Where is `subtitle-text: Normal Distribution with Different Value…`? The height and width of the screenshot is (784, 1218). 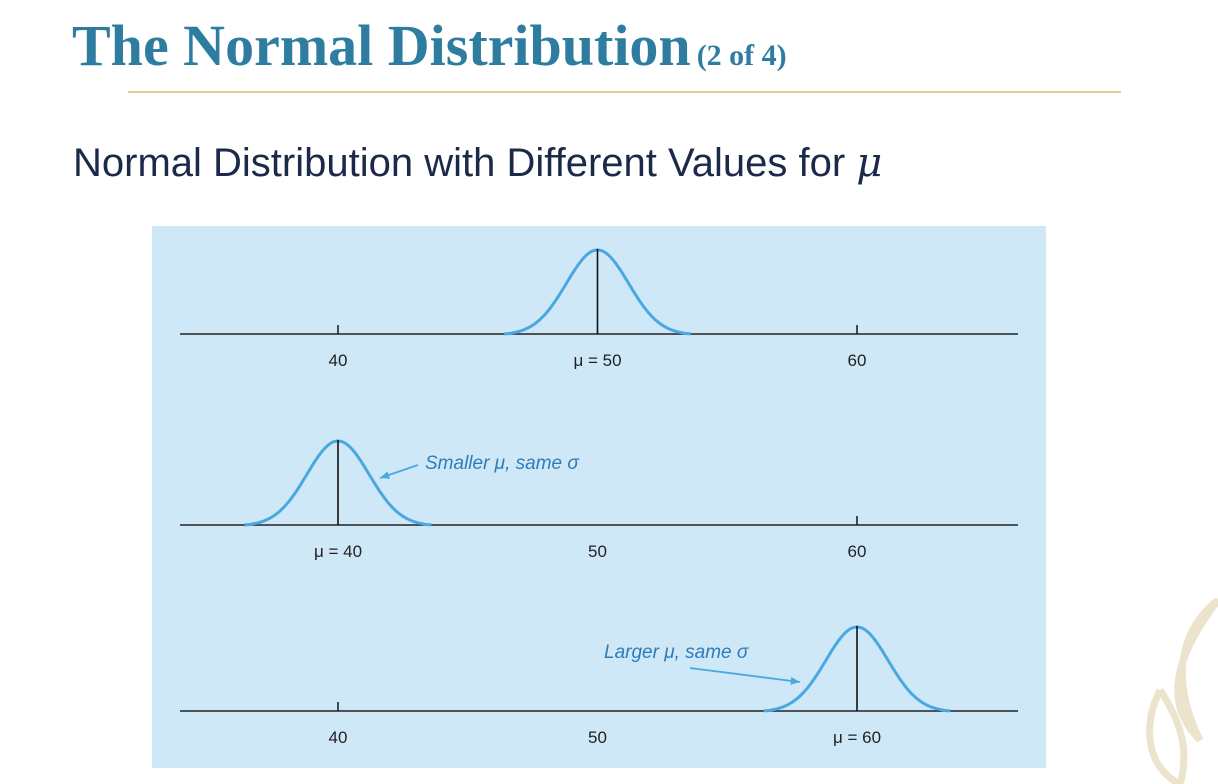 subtitle-text: Normal Distribution with Different Value… is located at coordinates (459, 163).